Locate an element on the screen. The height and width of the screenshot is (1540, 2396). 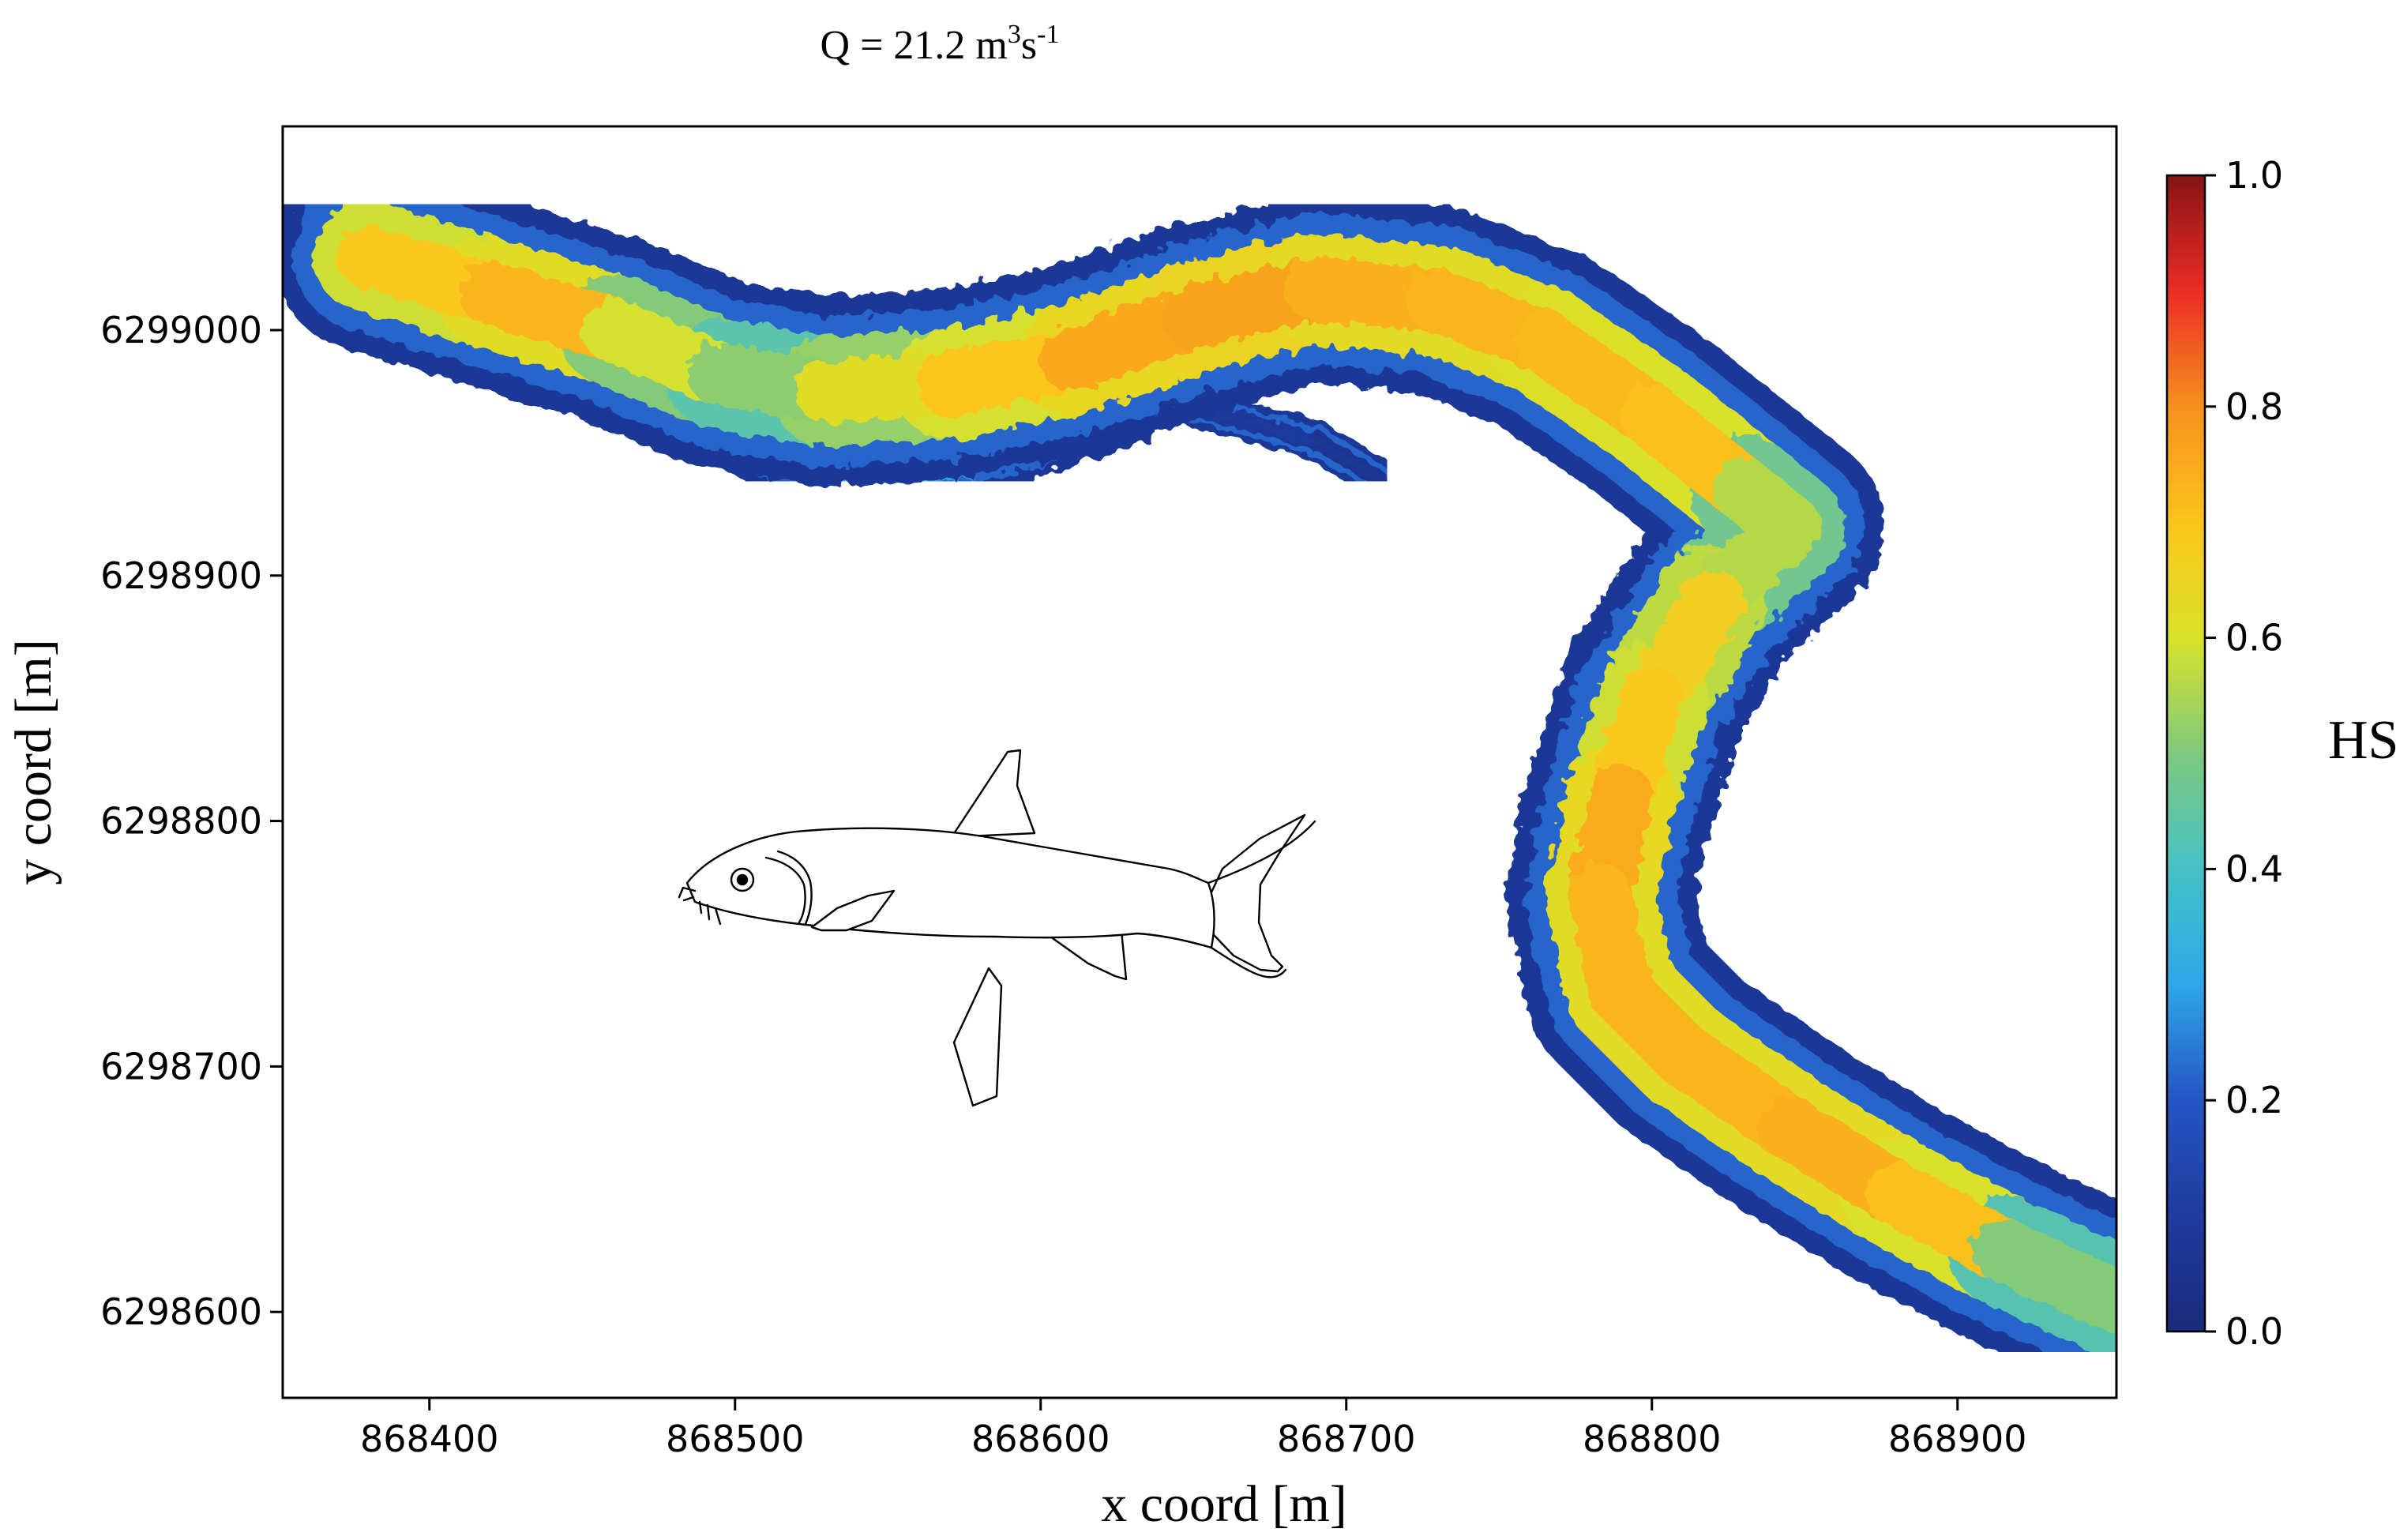
x-tick-label: 868900 is located at coordinates (1957, 1439).